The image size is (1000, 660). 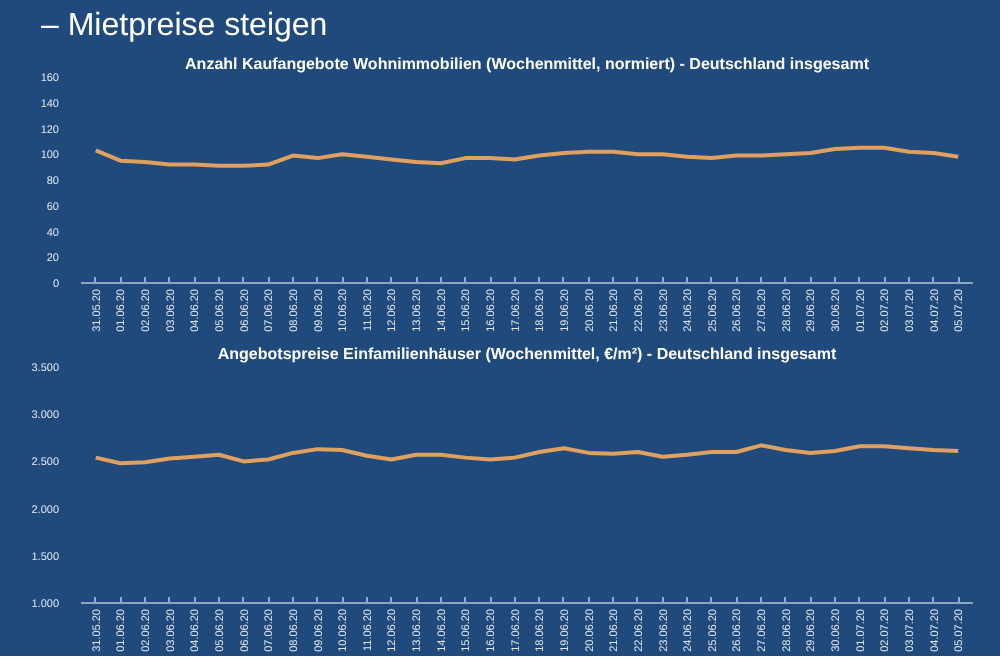 What do you see at coordinates (184, 26) in the screenshot?
I see `text: – Mietpreise steigen` at bounding box center [184, 26].